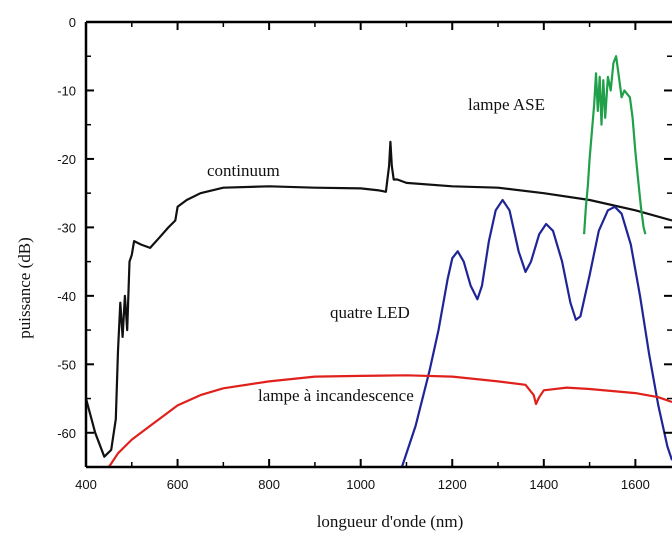 The height and width of the screenshot is (534, 672). I want to click on y-tick-label: 0, so click(72, 22).